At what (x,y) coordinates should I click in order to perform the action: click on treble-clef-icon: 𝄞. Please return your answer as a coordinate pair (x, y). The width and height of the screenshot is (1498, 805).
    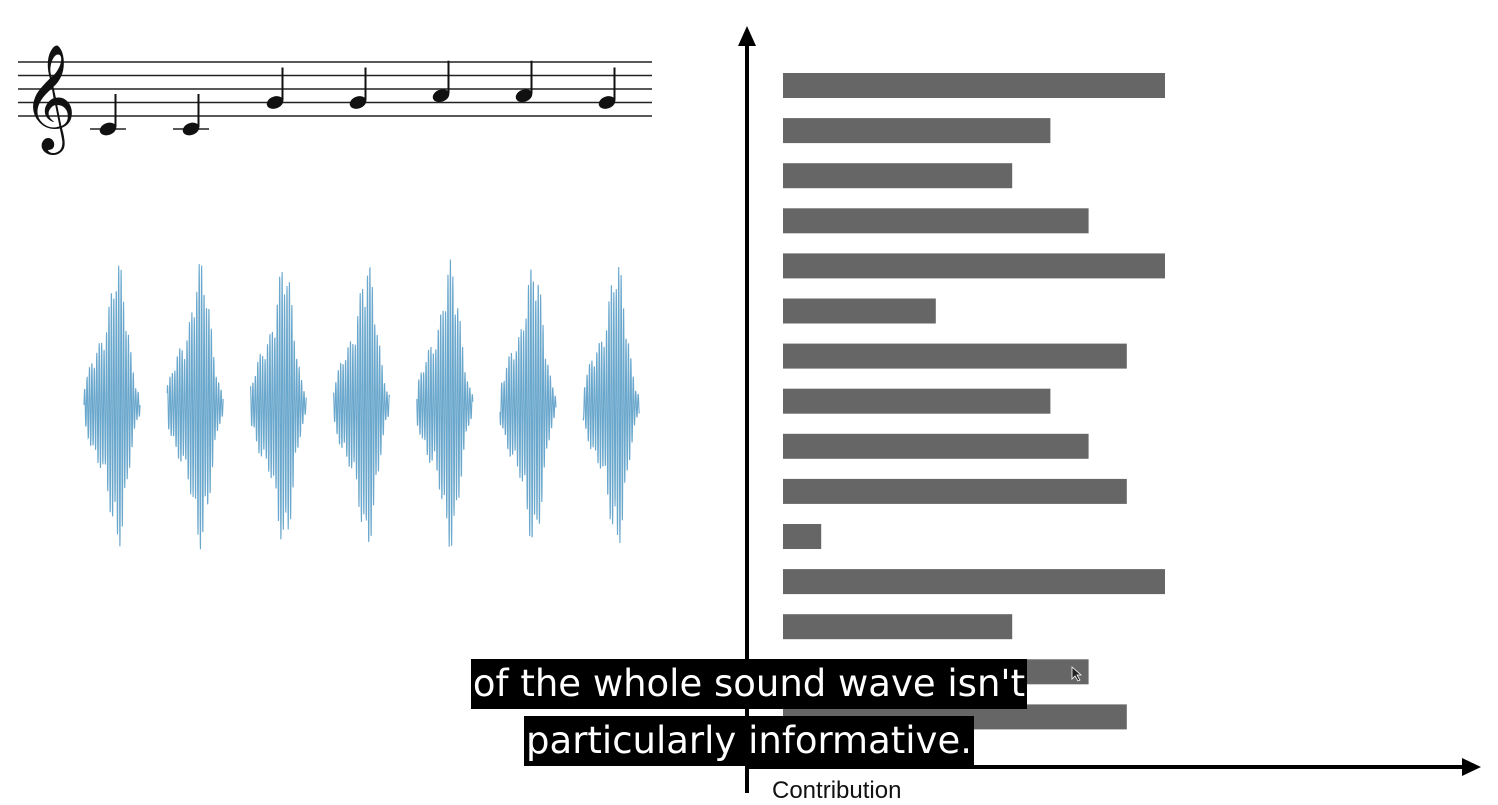
    Looking at the image, I should click on (49, 99).